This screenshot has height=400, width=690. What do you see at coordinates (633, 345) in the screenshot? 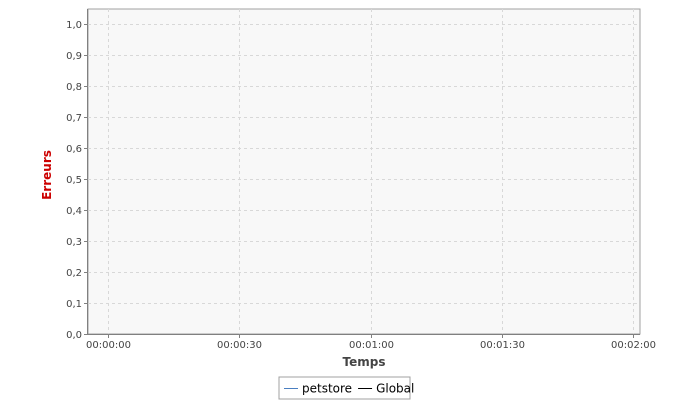
I see `x-tick-label-4: 00:02:00` at bounding box center [633, 345].